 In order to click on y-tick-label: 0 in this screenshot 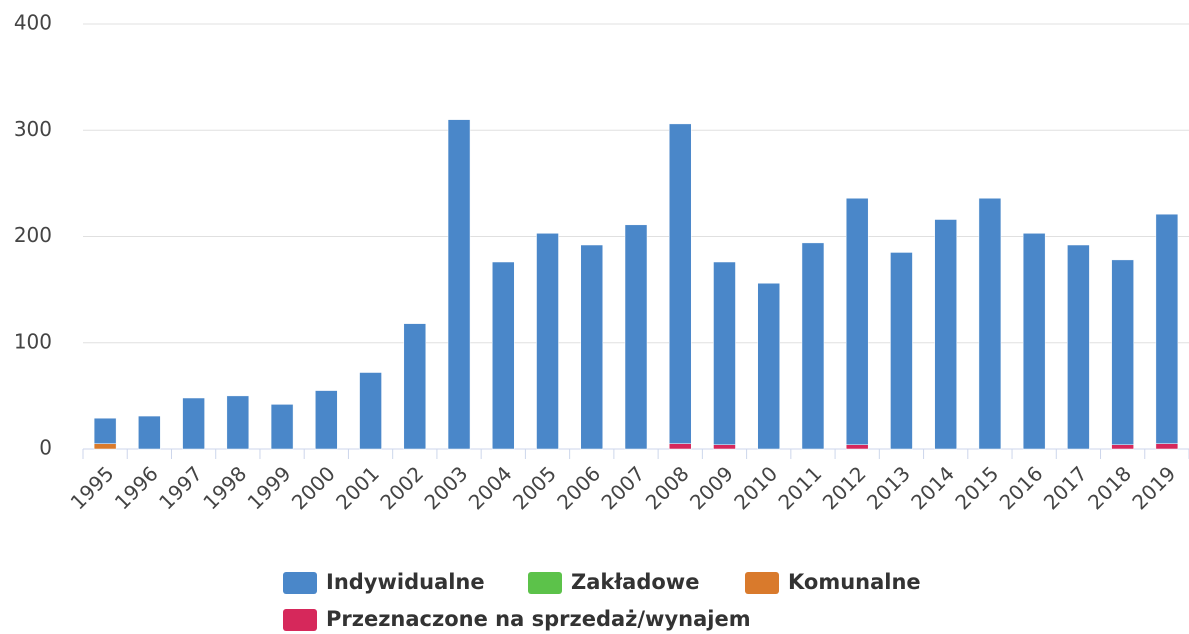, I will do `click(45, 448)`.